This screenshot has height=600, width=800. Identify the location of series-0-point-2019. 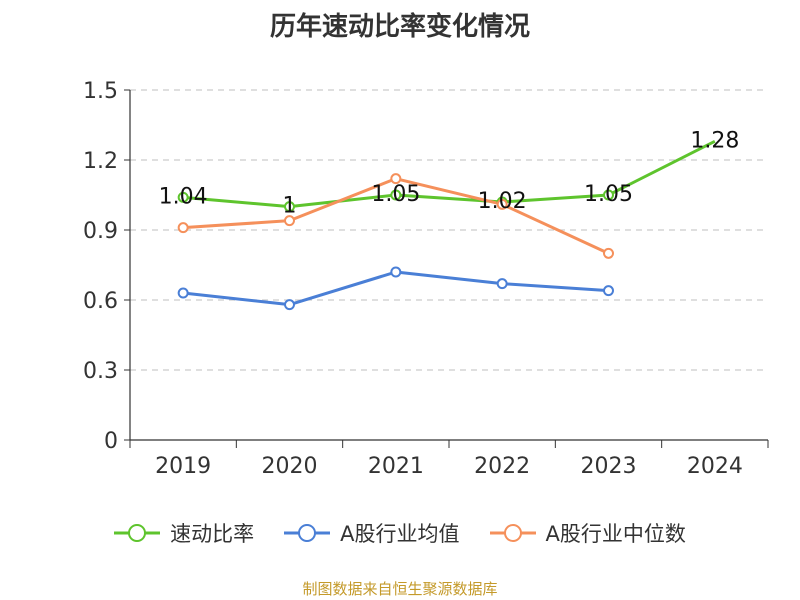
(183, 197).